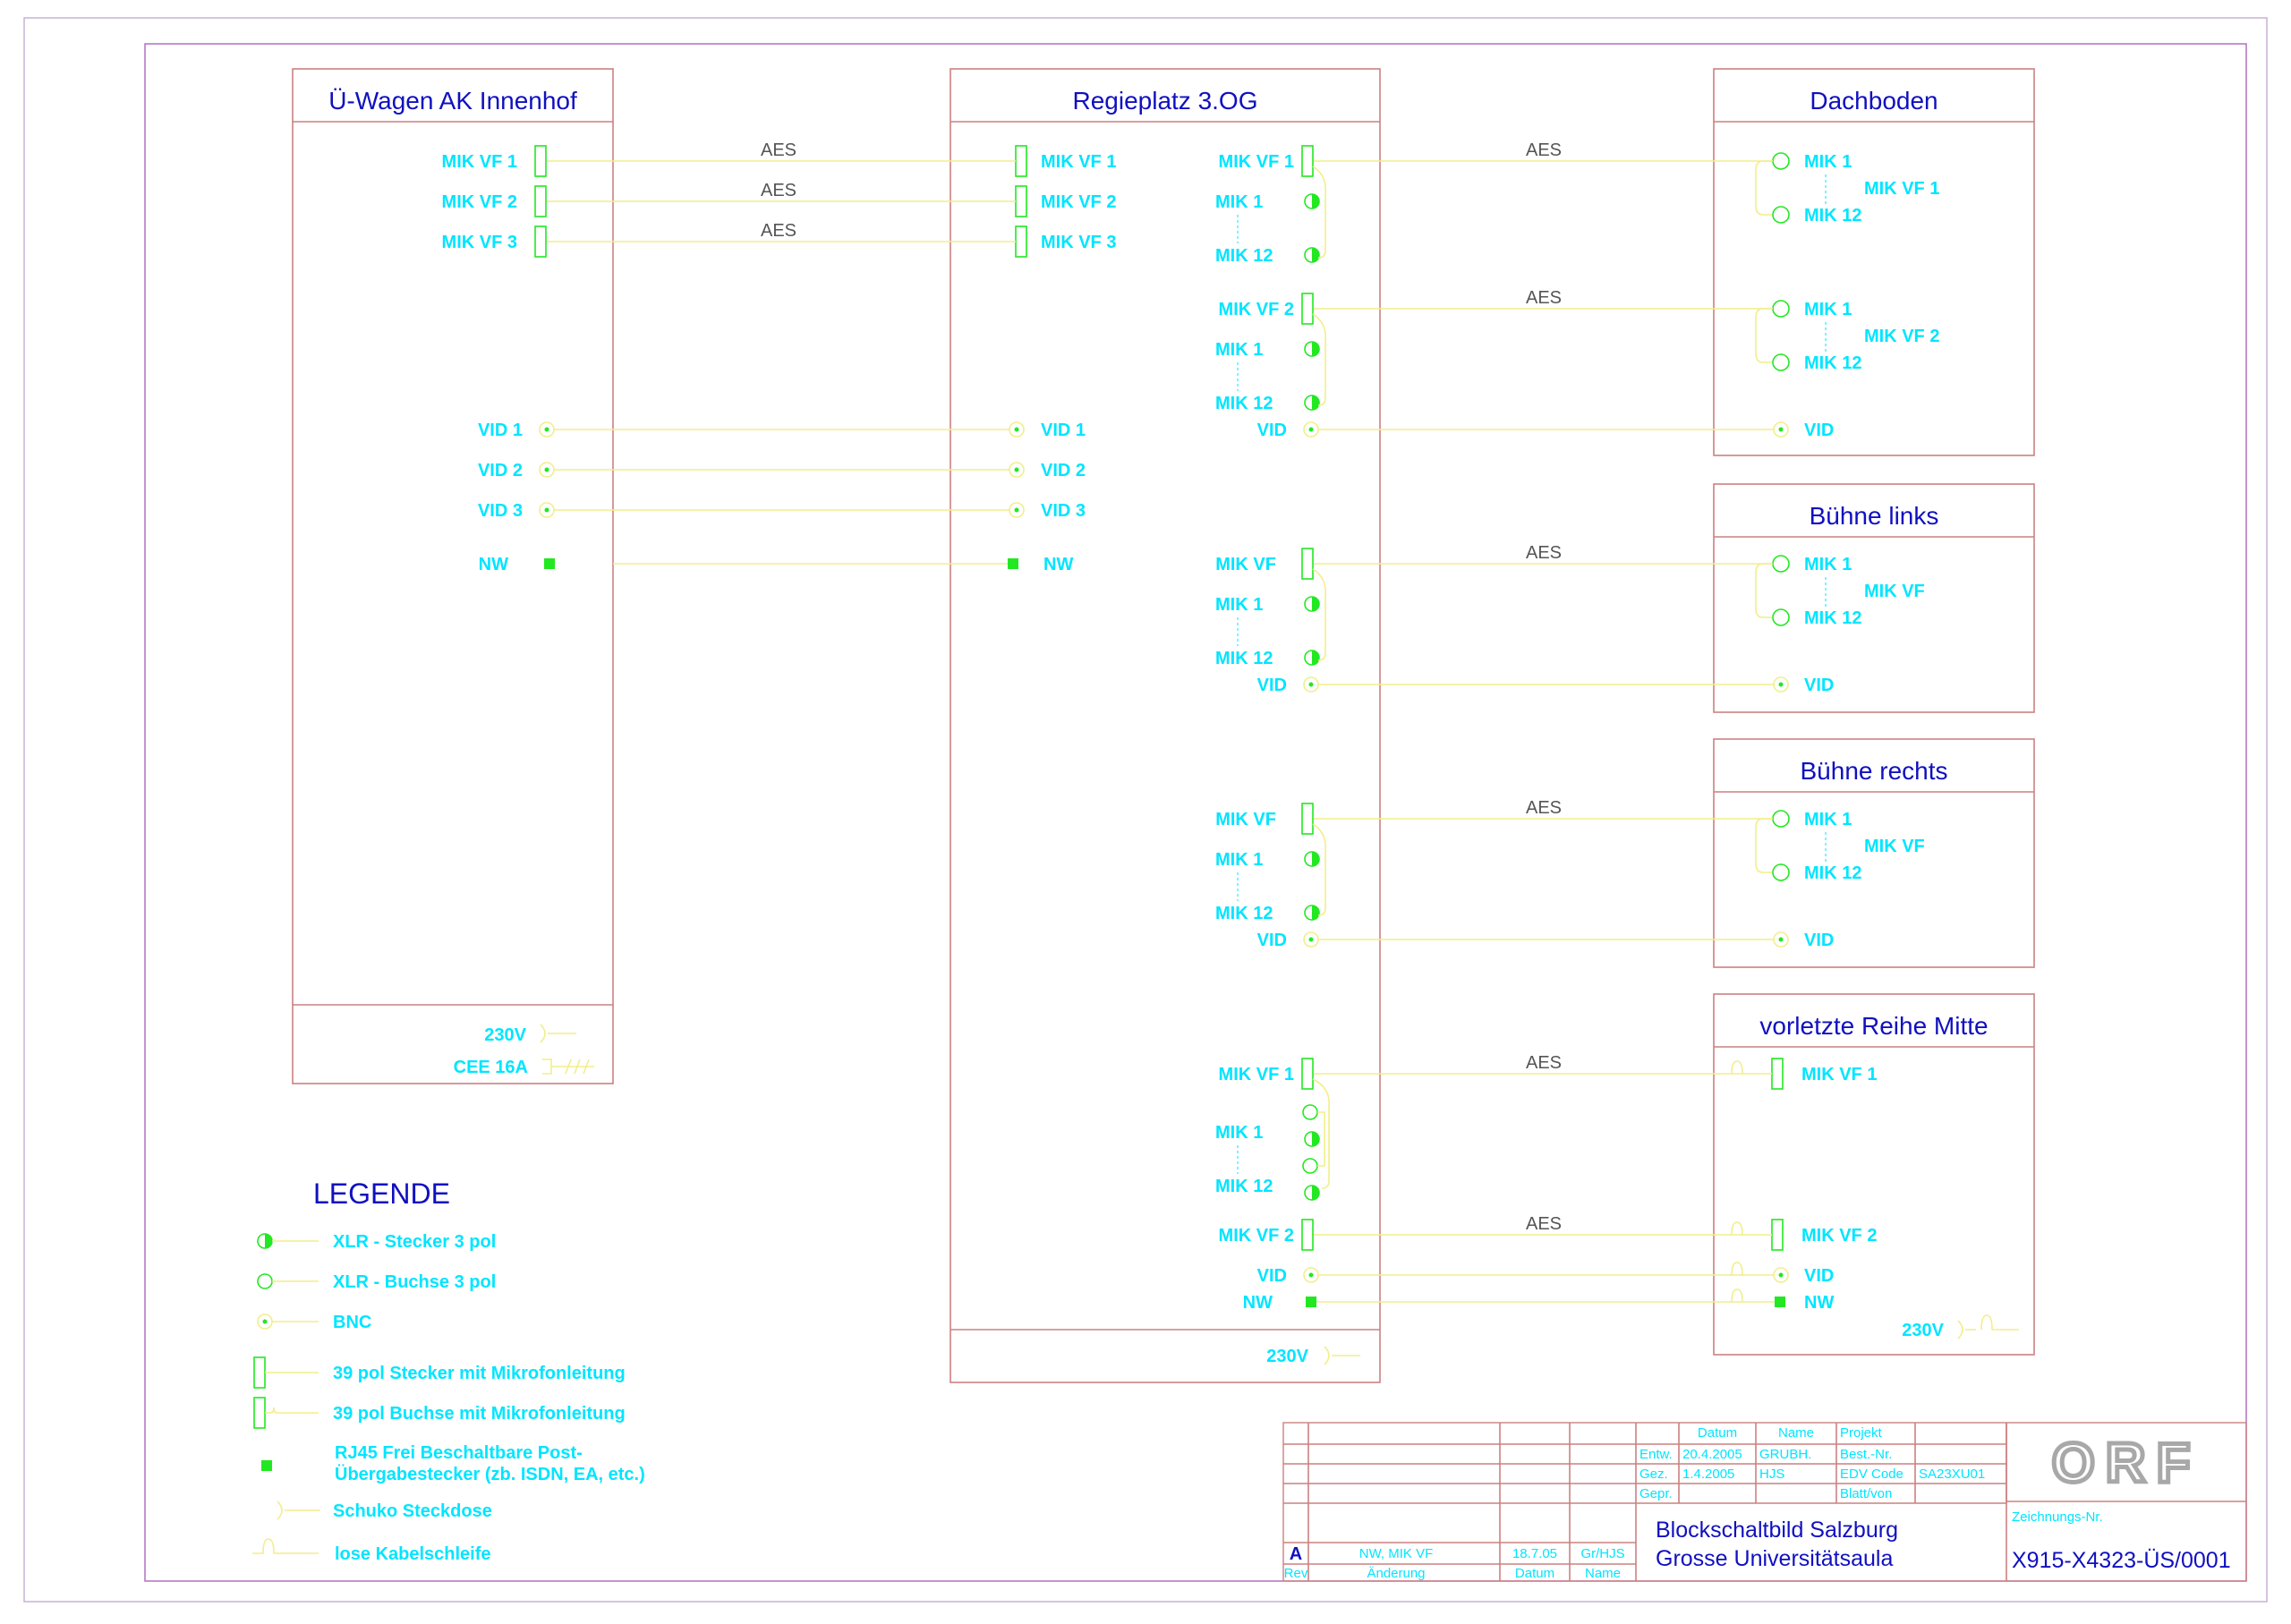  I want to click on tb-entw: Entw., so click(1656, 1454).